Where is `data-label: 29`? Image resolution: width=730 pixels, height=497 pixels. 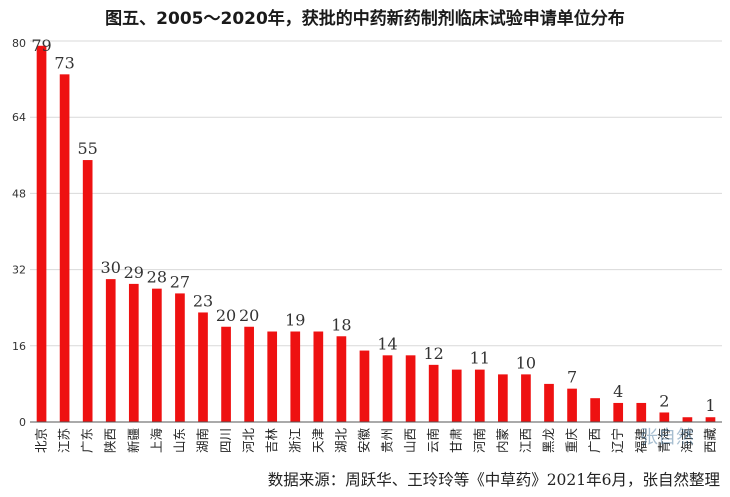 data-label: 29 is located at coordinates (134, 272).